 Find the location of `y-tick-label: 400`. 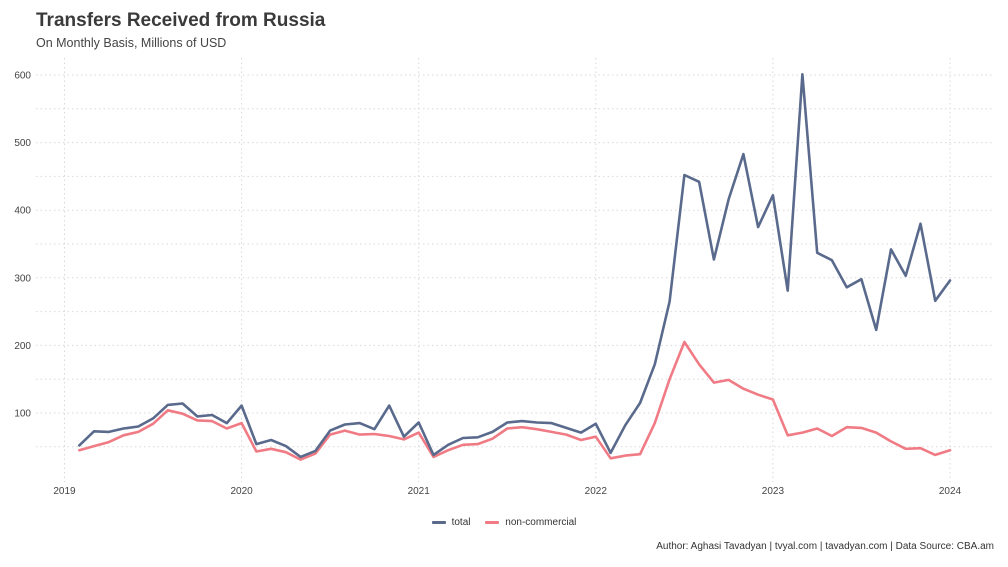

y-tick-label: 400 is located at coordinates (22, 211).